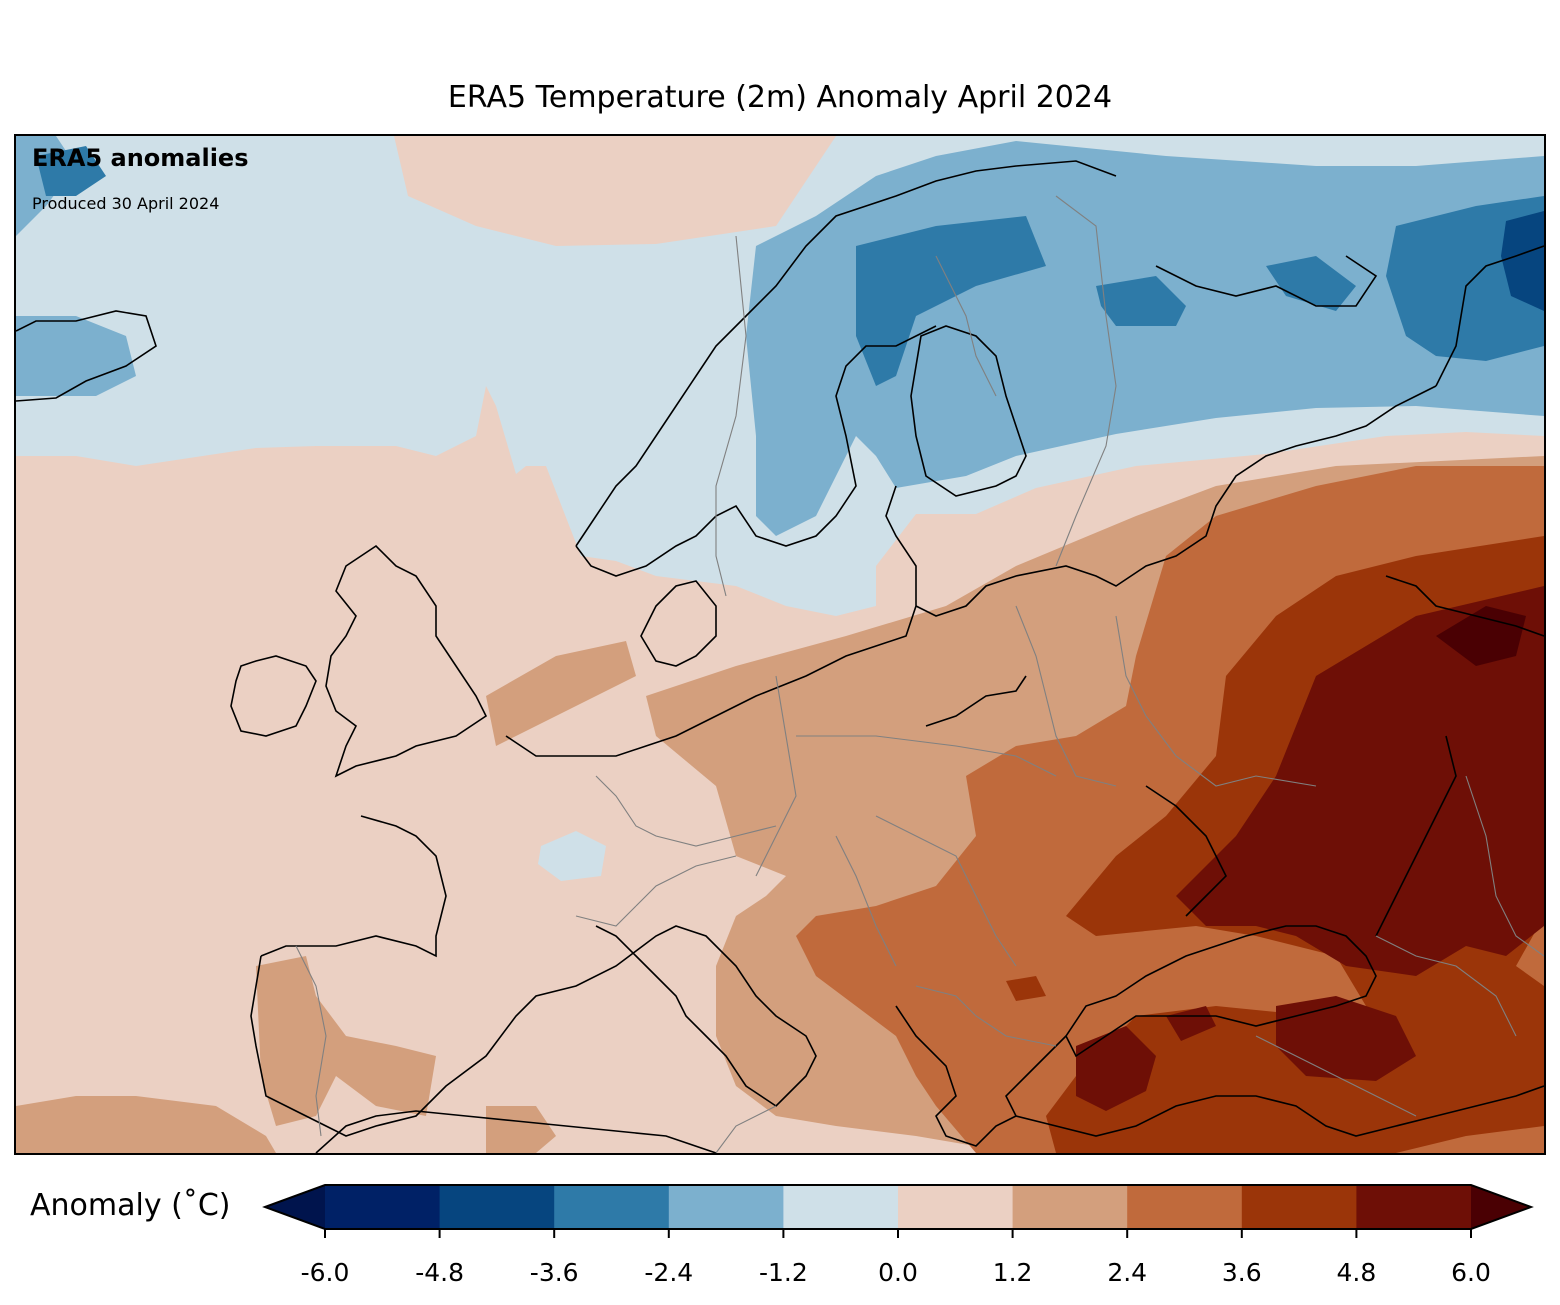 The width and height of the screenshot is (1560, 1305). Describe the element at coordinates (140, 158) in the screenshot. I see `brand-label: ERA5 anomalies` at that location.